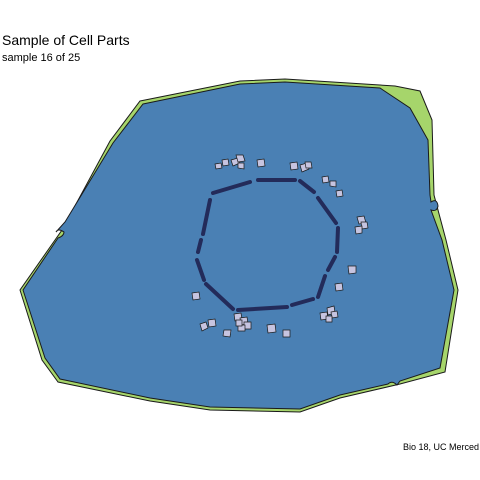 The height and width of the screenshot is (480, 480). What do you see at coordinates (440, 447) in the screenshot?
I see `credit-caption: Bio 18, UC Merced` at bounding box center [440, 447].